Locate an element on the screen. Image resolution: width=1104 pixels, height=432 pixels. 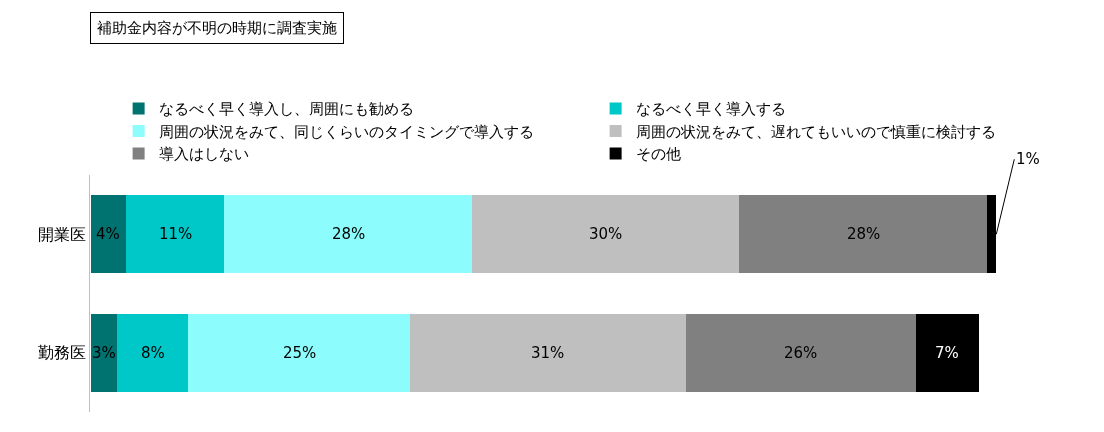
data-label: 26% is located at coordinates (801, 353).